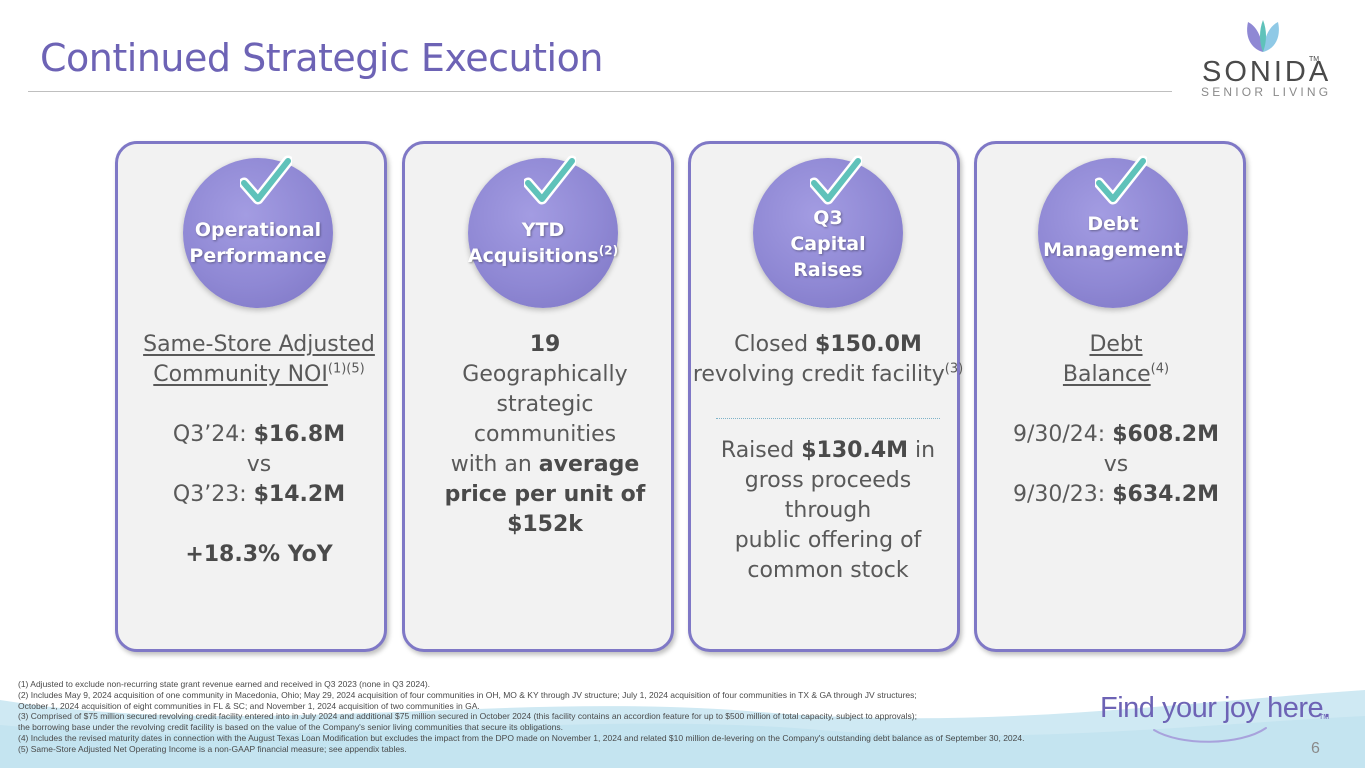  Describe the element at coordinates (321, 58) in the screenshot. I see `page-title: Continued Strategic Execution` at that location.